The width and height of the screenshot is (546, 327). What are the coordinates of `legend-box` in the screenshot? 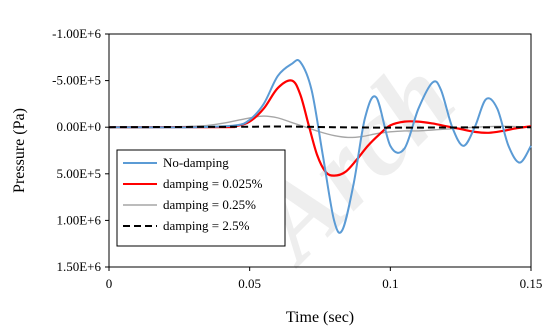 It's located at (201, 198).